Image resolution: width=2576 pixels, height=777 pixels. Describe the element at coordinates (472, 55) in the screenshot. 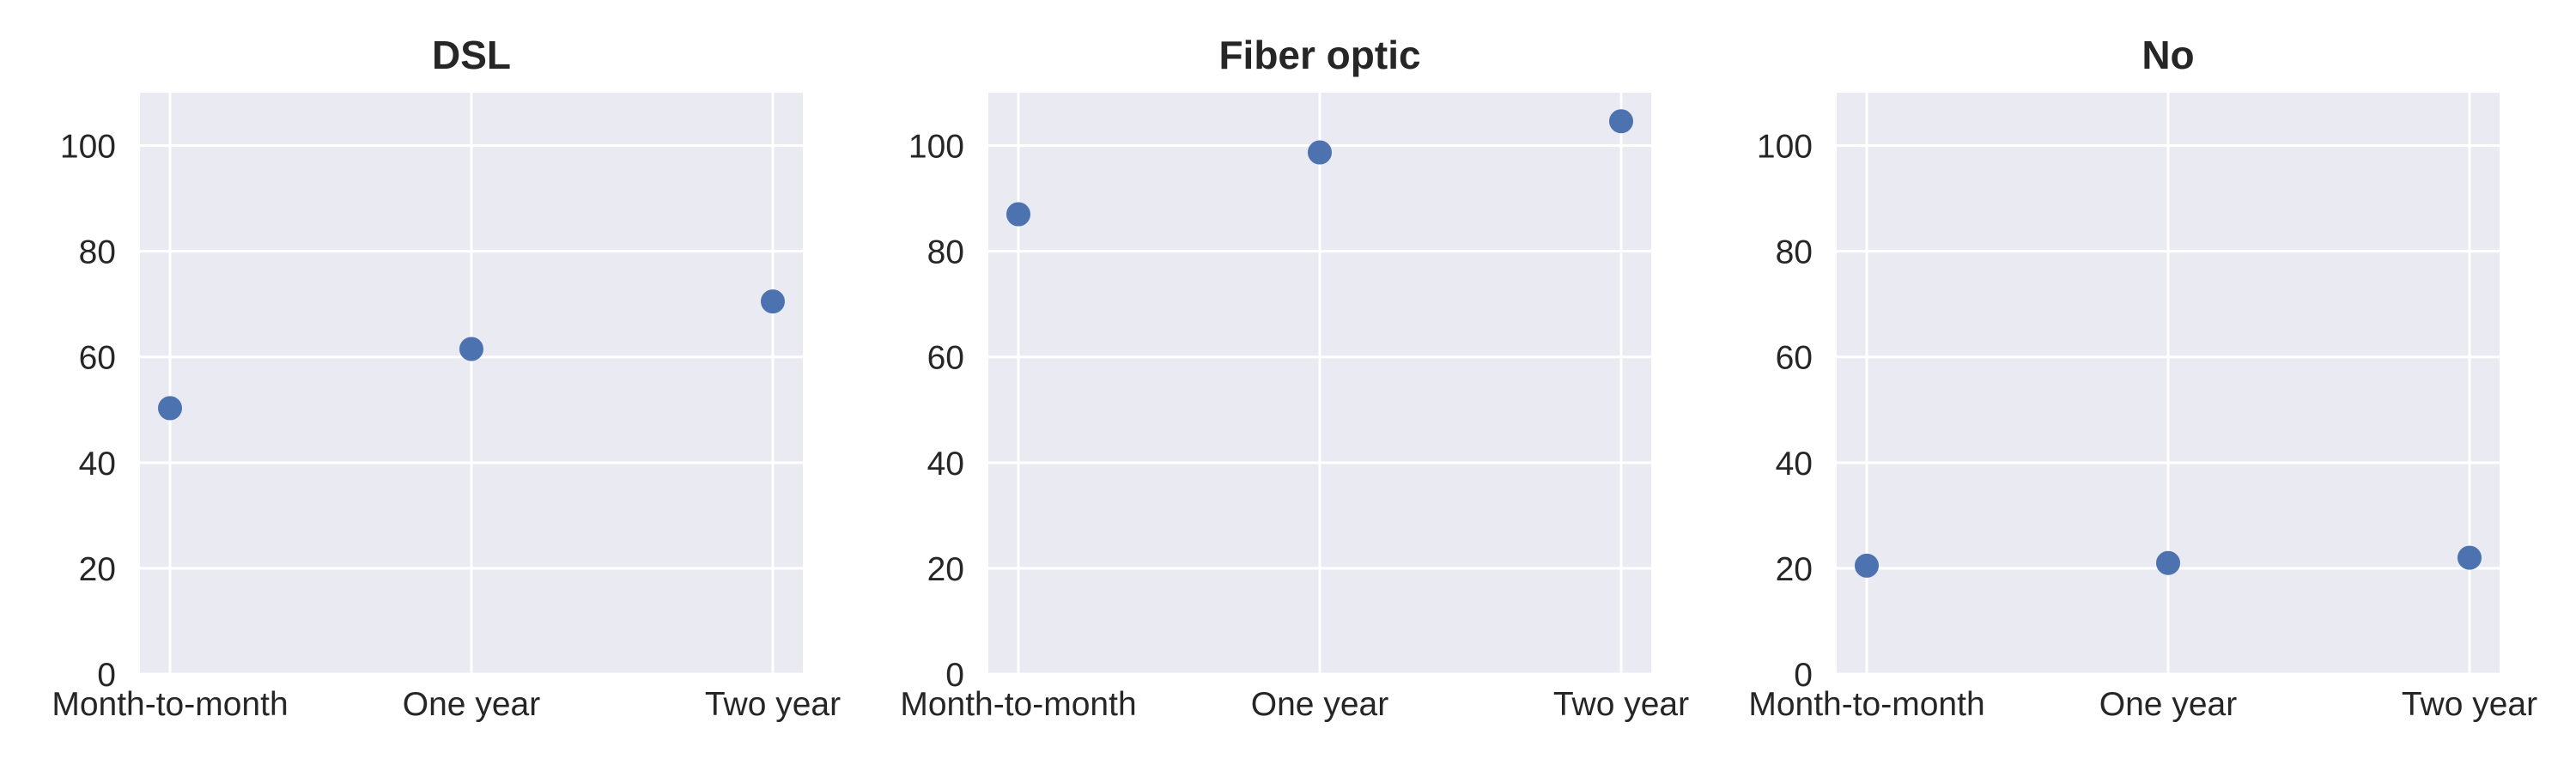

I see `panel-title: DSL` at that location.